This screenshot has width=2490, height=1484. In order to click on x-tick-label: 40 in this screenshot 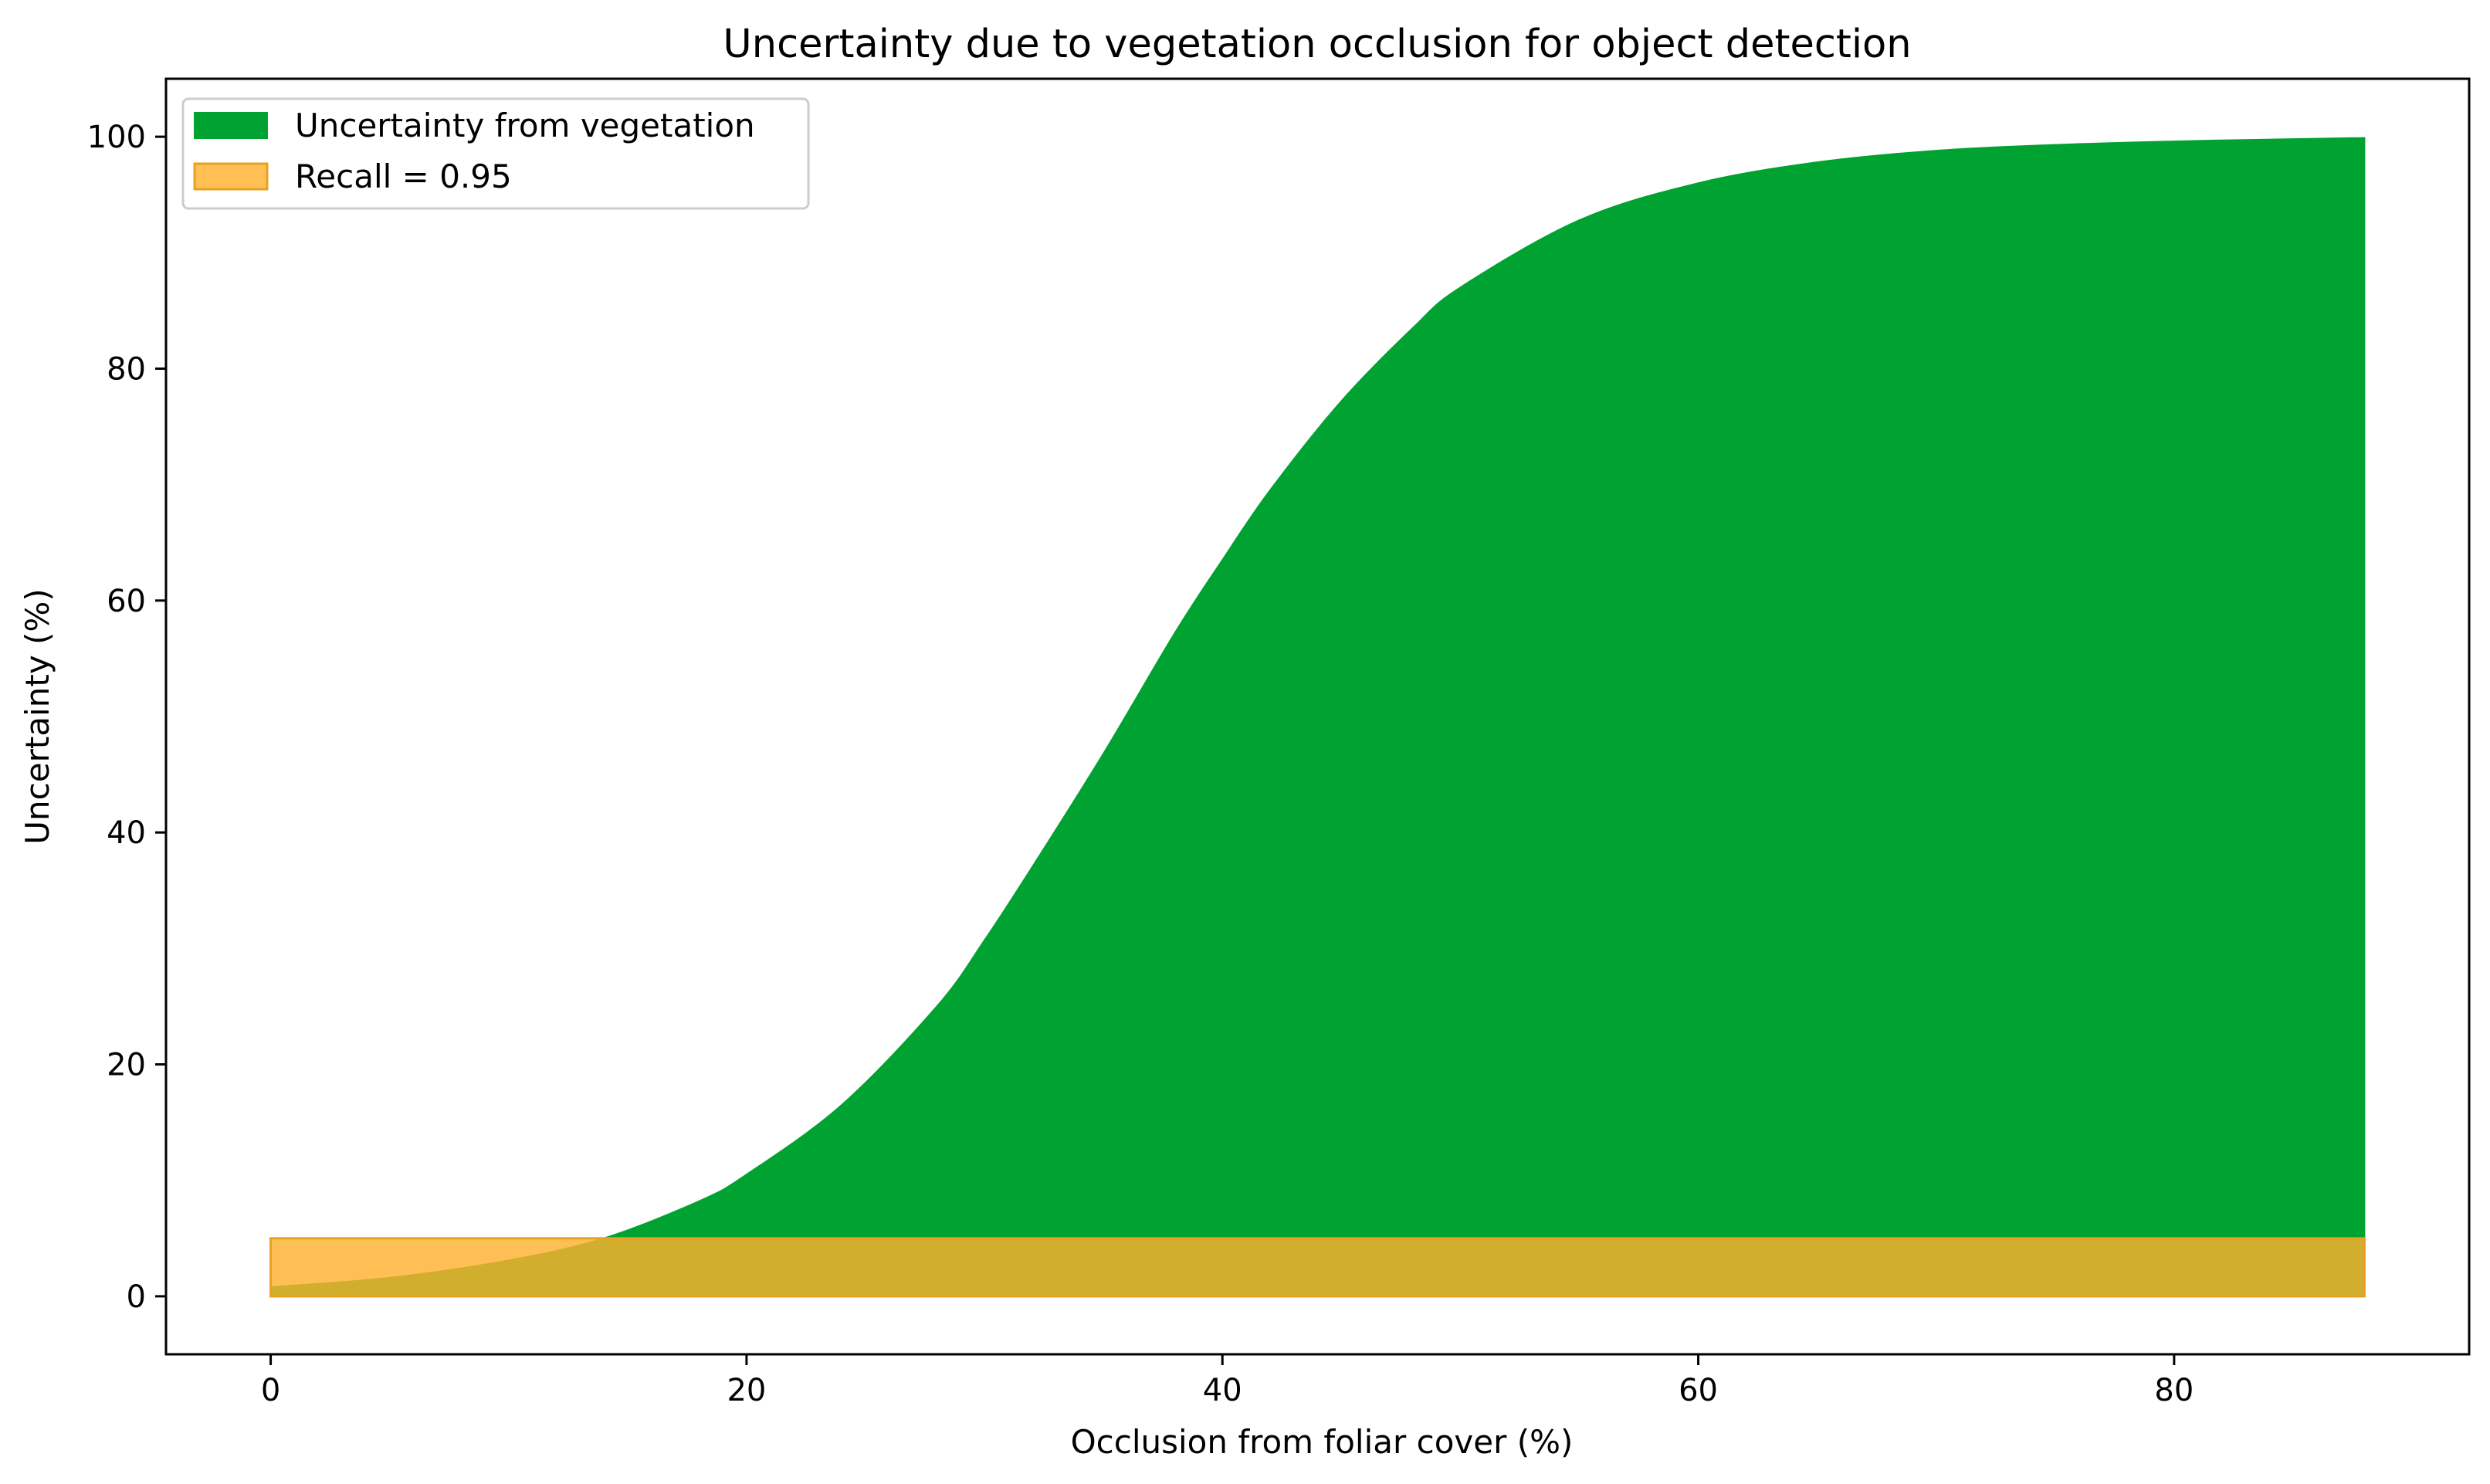, I will do `click(1222, 1390)`.